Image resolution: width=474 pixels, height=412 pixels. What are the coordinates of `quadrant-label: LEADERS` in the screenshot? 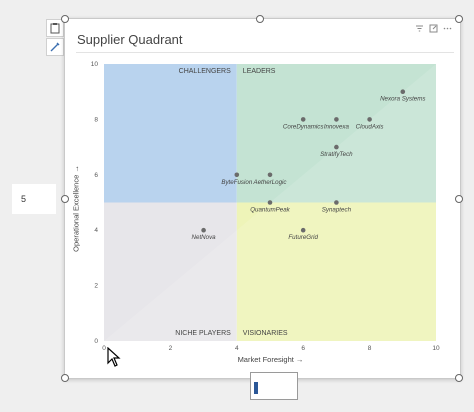 It's located at (259, 71).